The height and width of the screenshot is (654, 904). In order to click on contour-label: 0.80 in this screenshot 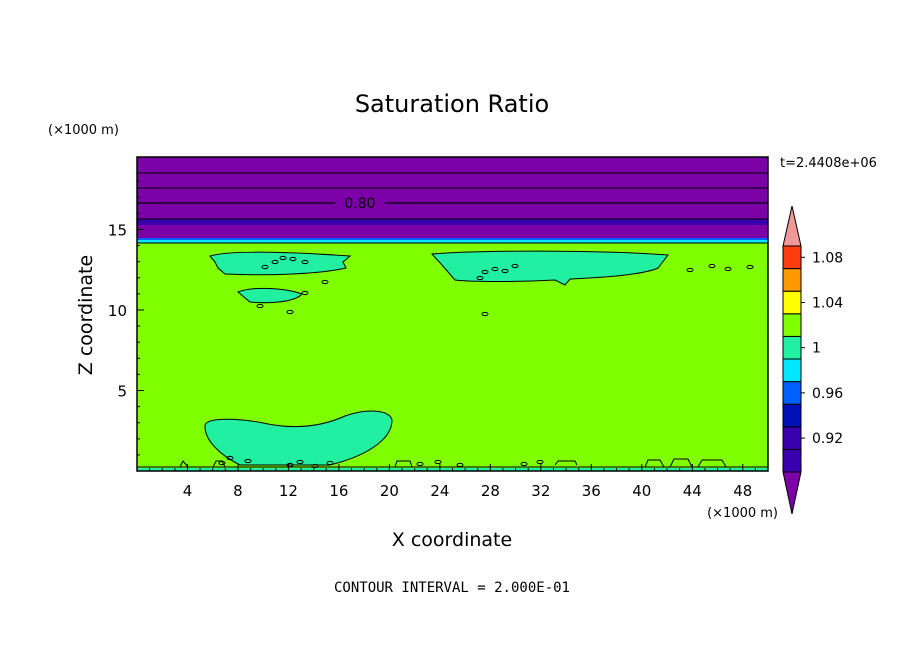, I will do `click(359, 204)`.